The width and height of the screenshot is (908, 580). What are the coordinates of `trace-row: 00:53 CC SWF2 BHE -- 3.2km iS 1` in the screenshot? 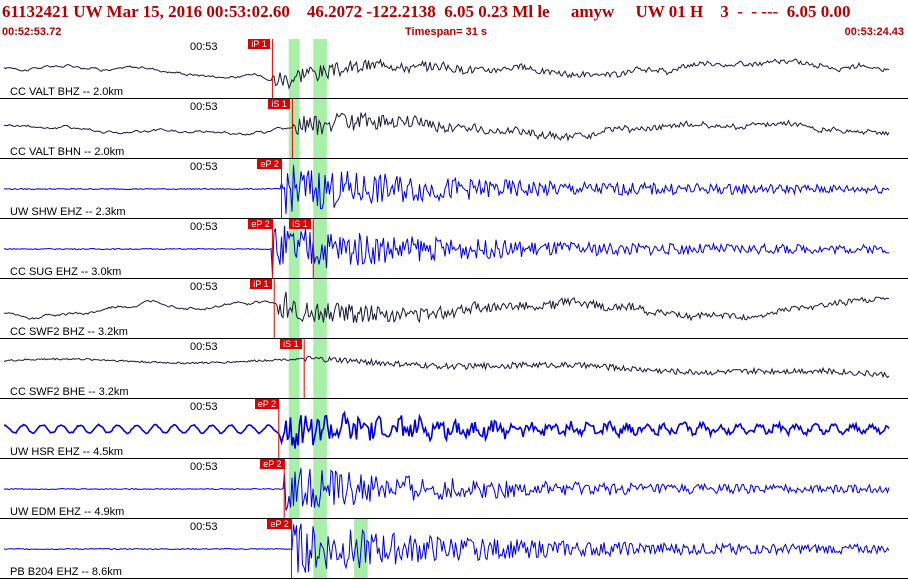 It's located at (454, 369).